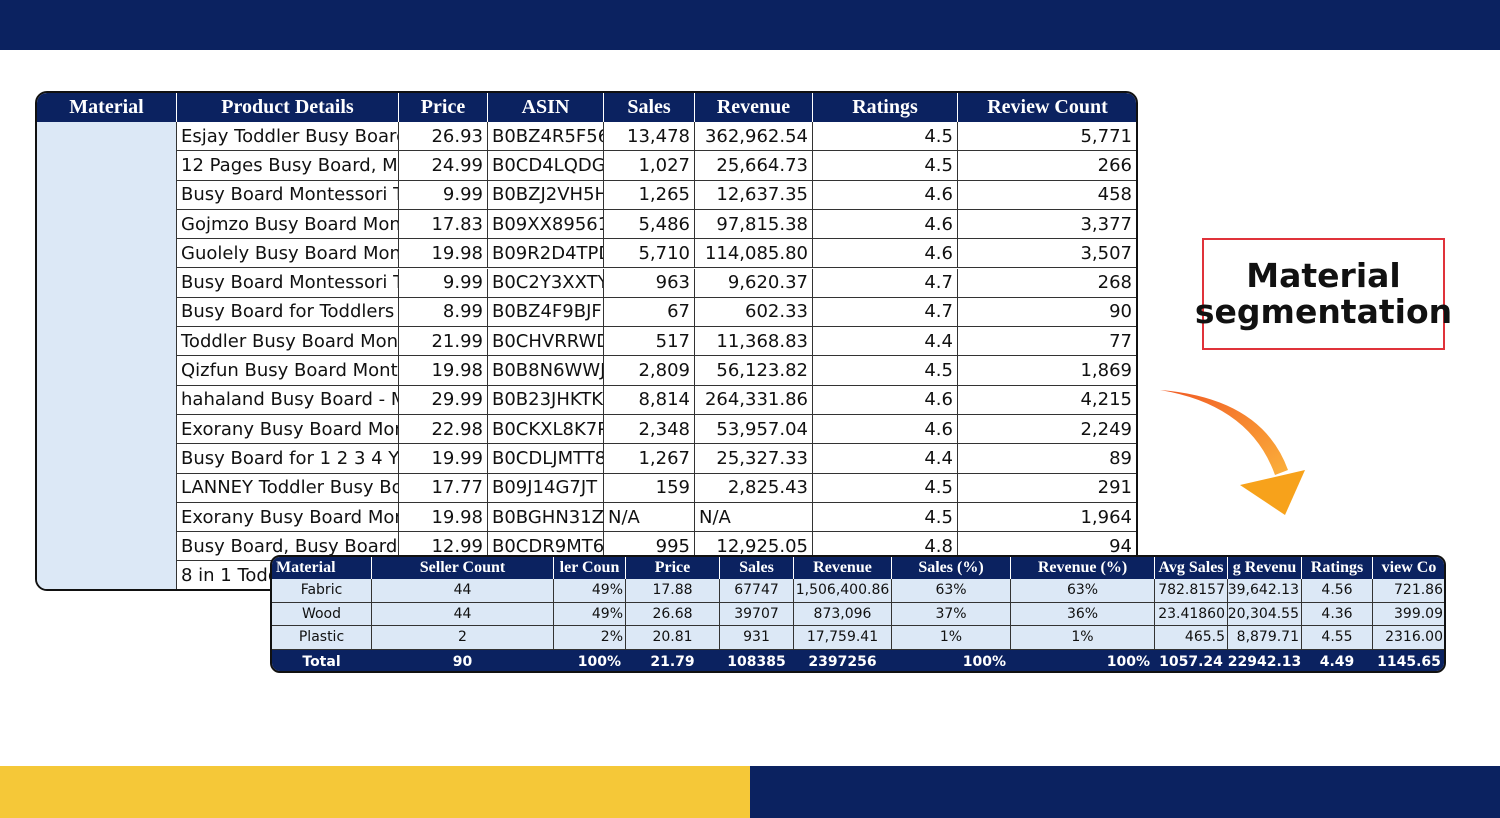 This screenshot has height=818, width=1500. I want to click on cell: 1%, so click(1083, 638).